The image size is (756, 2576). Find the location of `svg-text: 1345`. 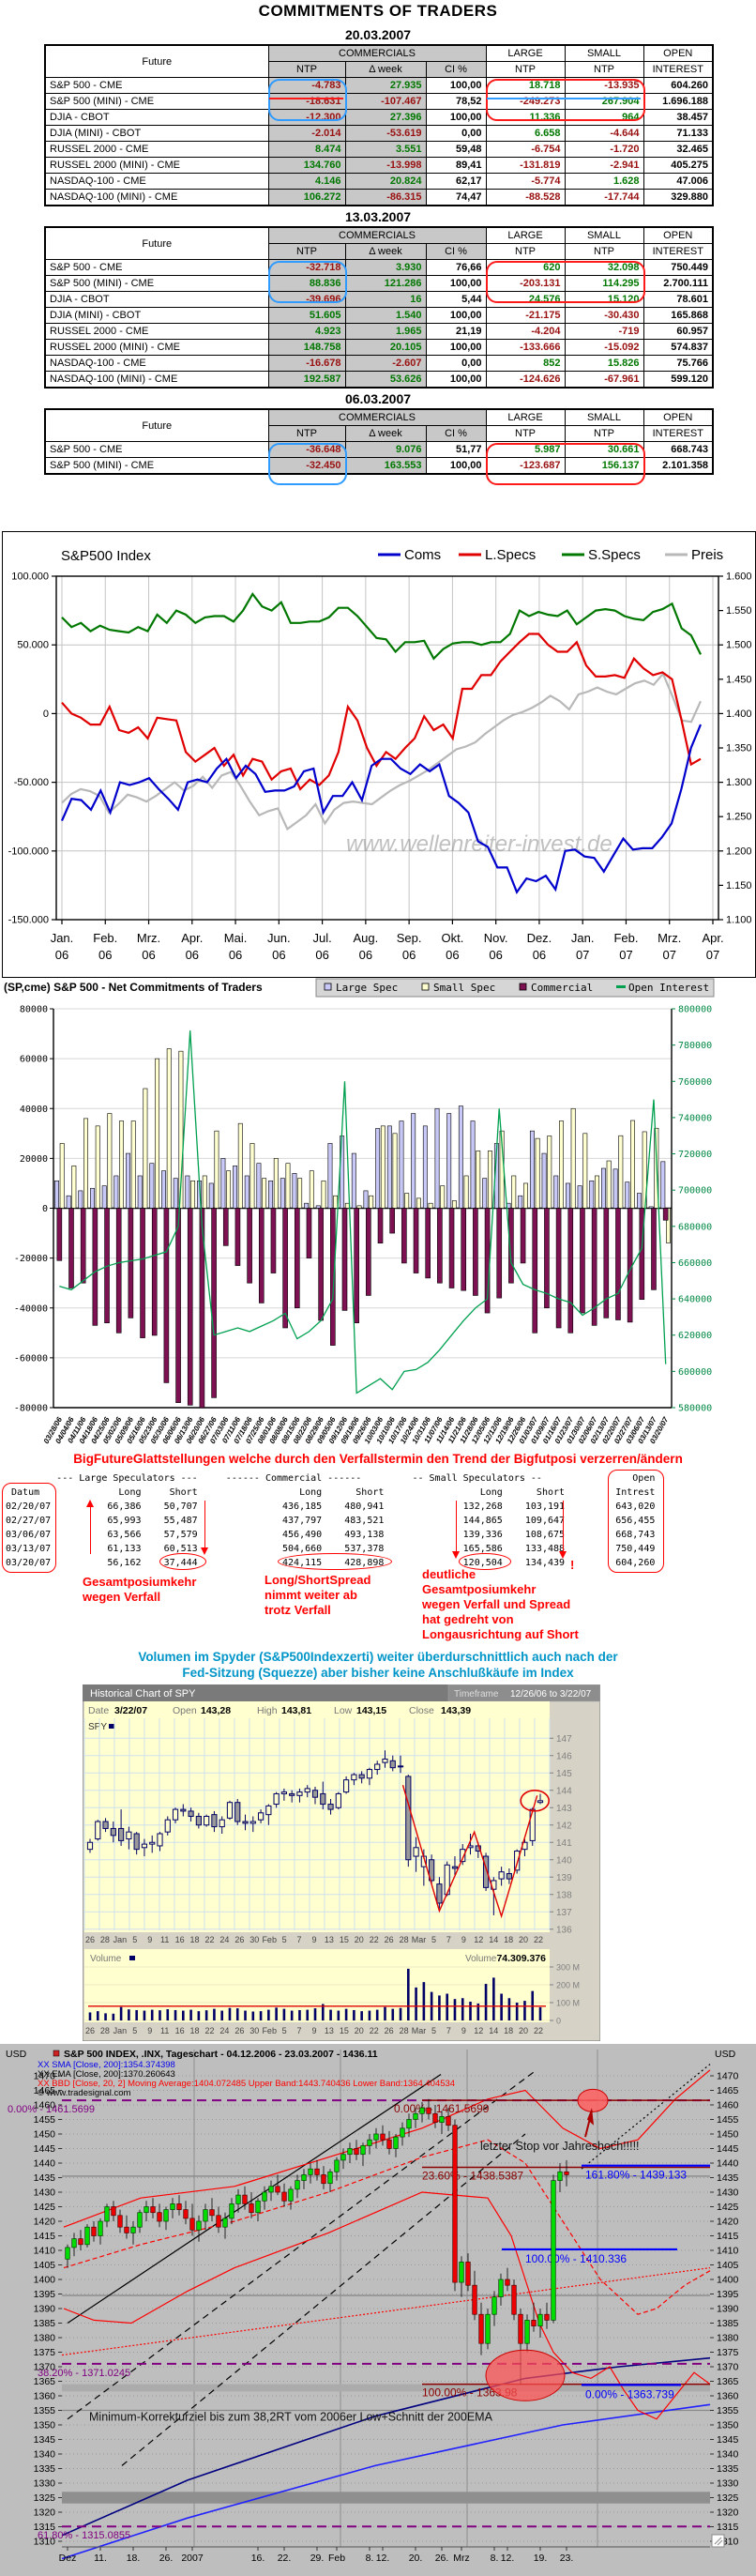

svg-text: 1345 is located at coordinates (45, 2440).